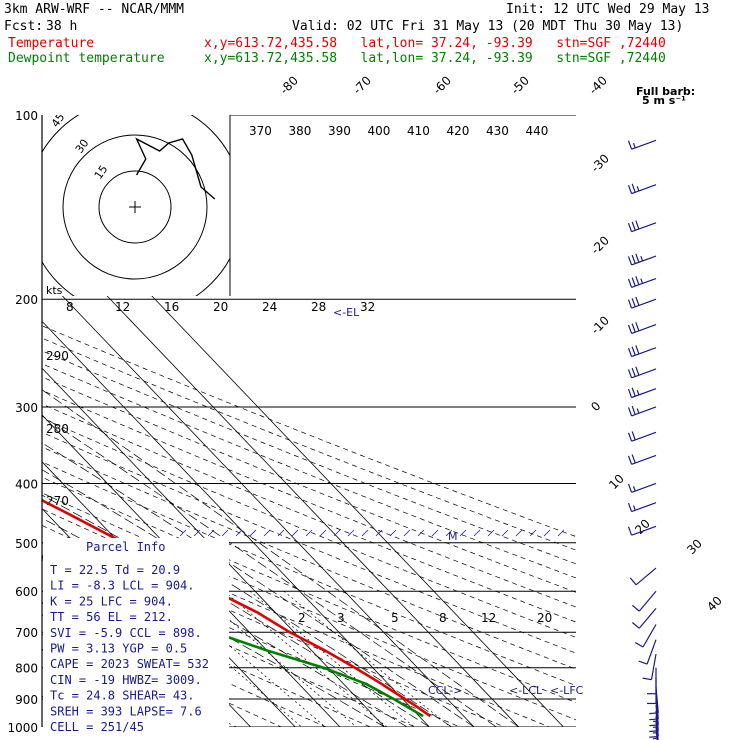 Image resolution: width=740 pixels, height=740 pixels. What do you see at coordinates (442, 85) in the screenshot?
I see `isotherm-label: -60` at bounding box center [442, 85].